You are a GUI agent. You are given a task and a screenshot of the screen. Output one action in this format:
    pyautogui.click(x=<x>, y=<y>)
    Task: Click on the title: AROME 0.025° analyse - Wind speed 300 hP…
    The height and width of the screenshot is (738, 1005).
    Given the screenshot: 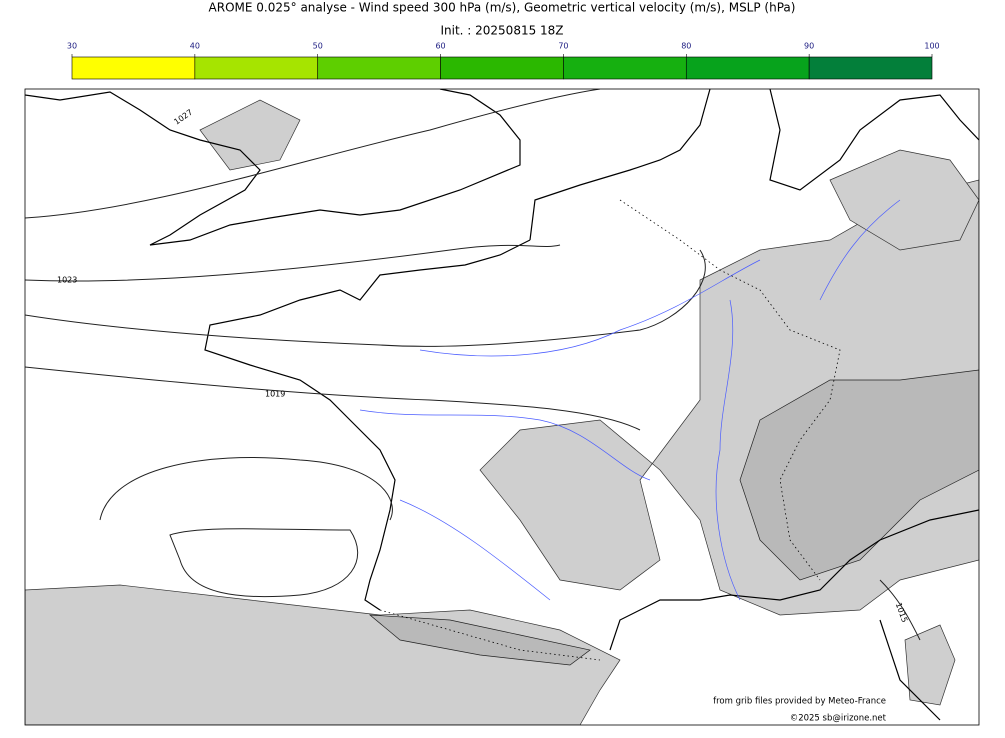 What is the action you would take?
    pyautogui.click(x=502, y=8)
    